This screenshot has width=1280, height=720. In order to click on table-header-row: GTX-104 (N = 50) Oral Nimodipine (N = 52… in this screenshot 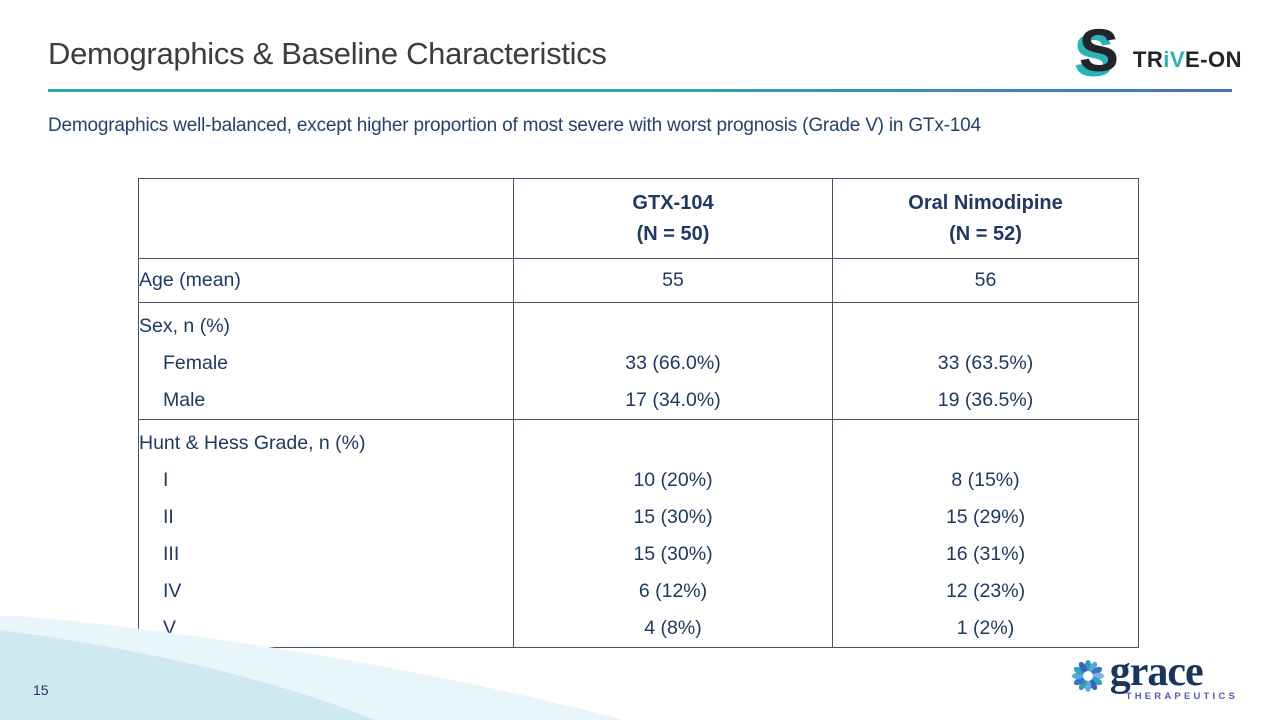, I will do `click(638, 218)`.